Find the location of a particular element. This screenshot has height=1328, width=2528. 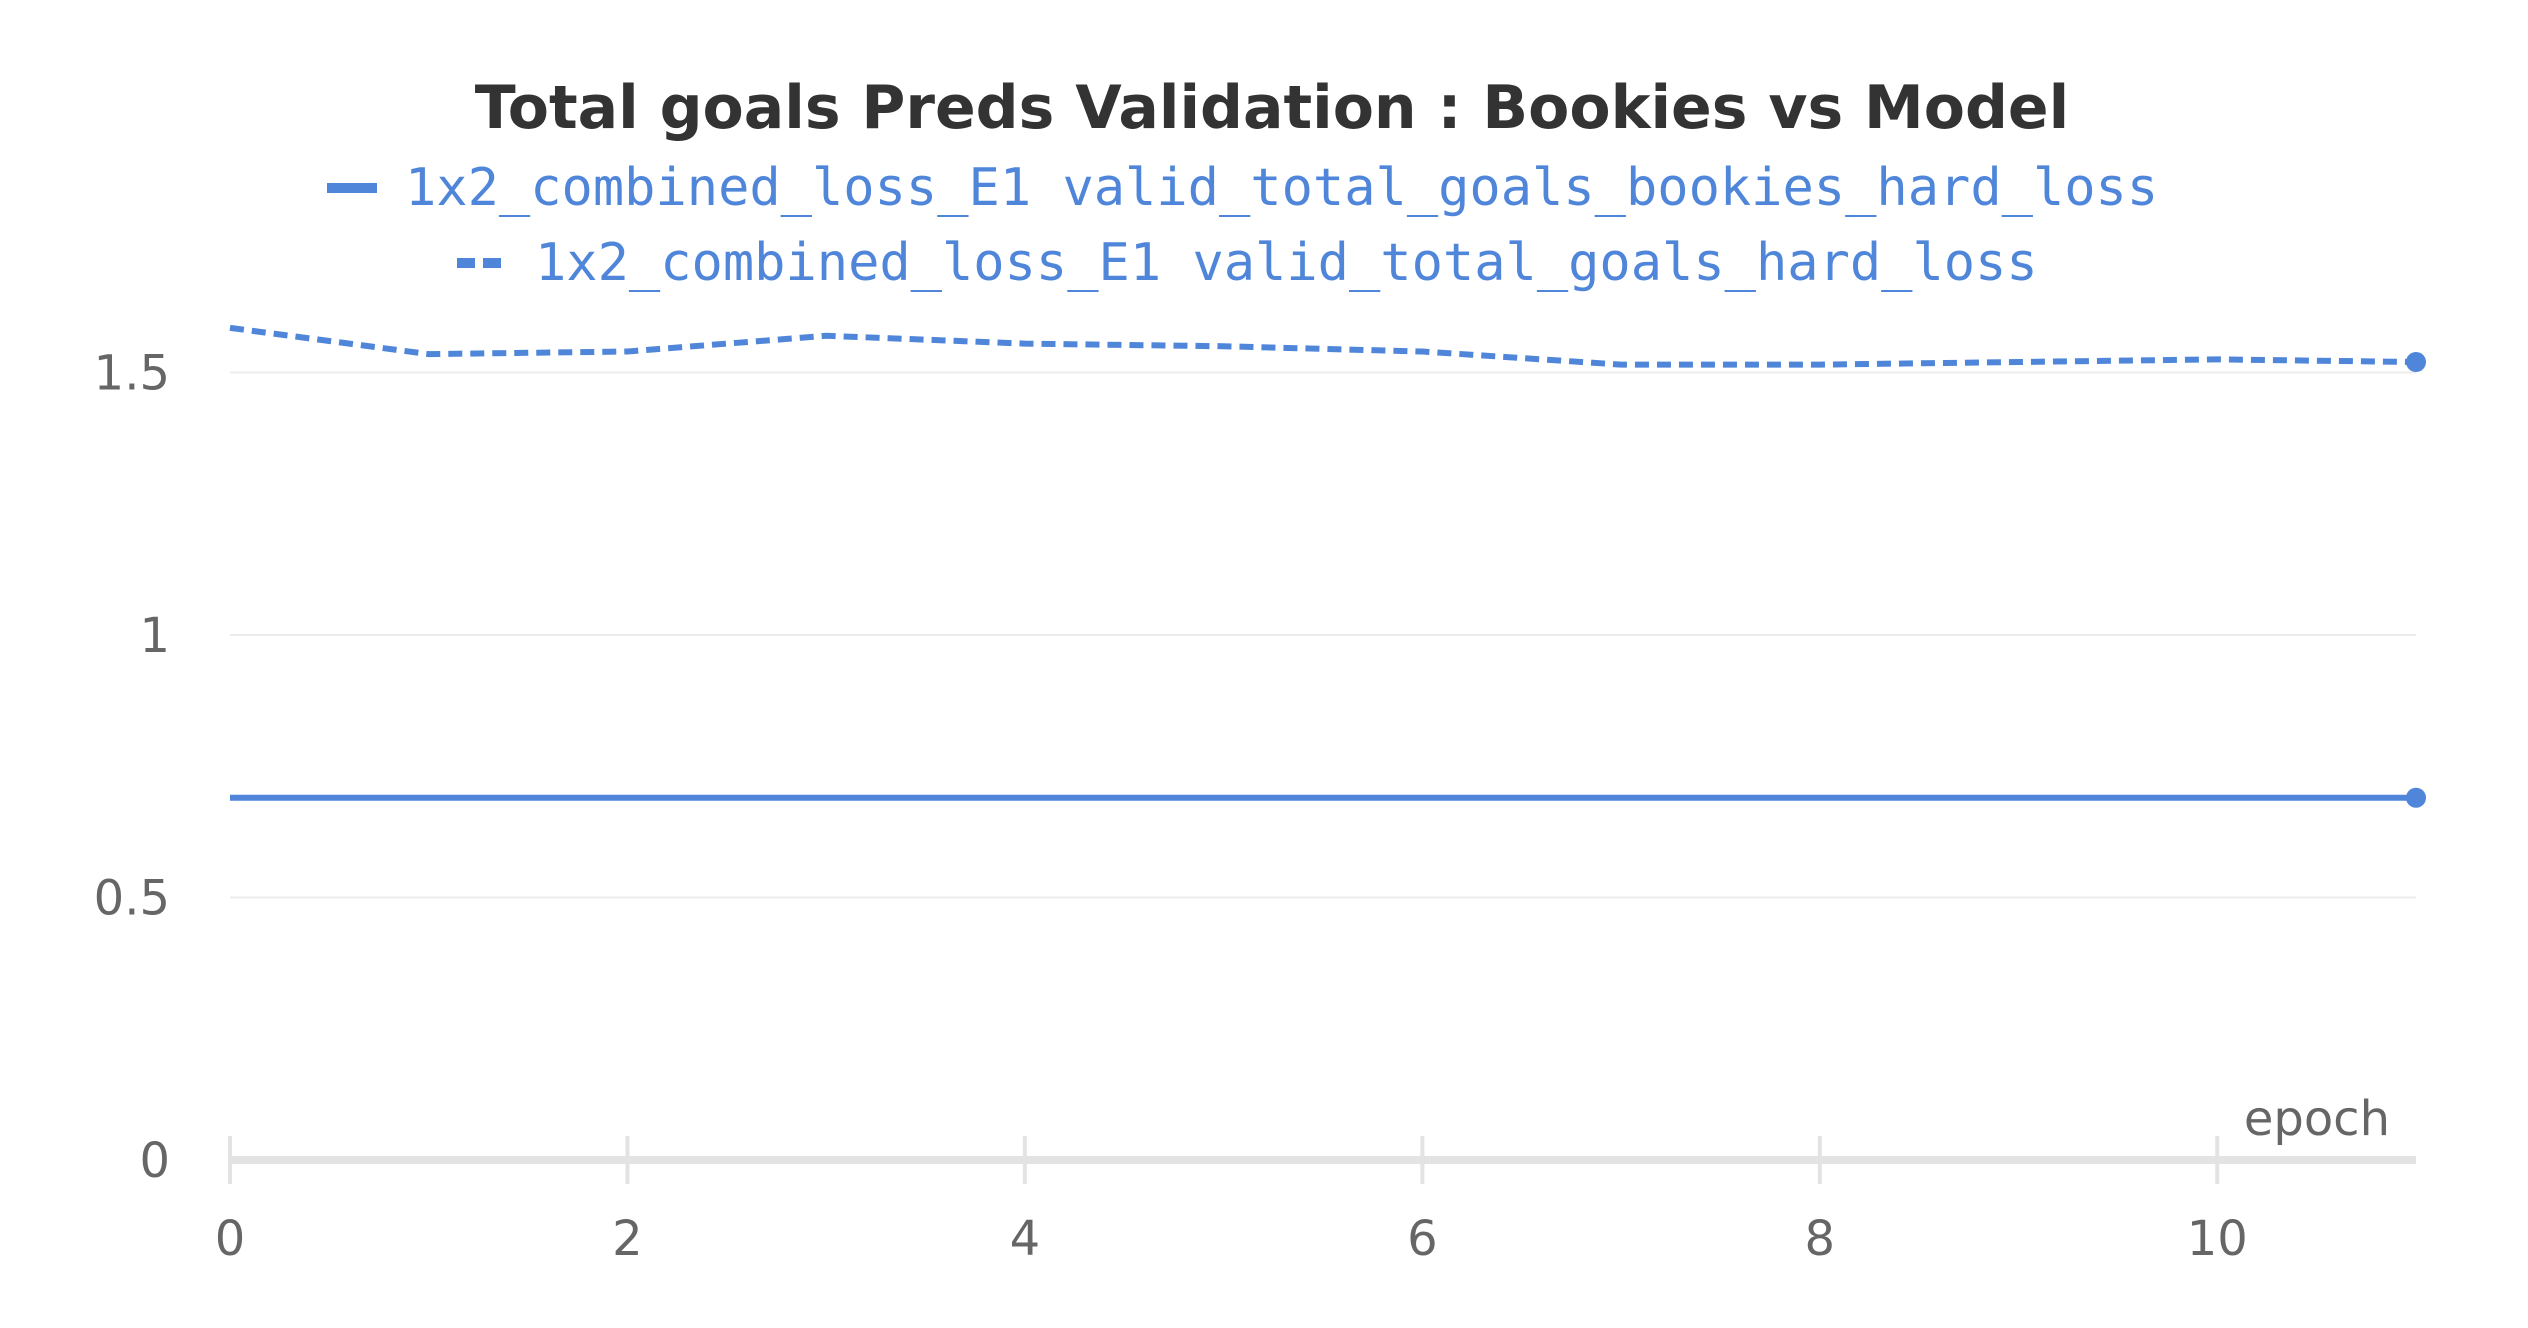

x-tick-label: 4 is located at coordinates (1025, 1239).